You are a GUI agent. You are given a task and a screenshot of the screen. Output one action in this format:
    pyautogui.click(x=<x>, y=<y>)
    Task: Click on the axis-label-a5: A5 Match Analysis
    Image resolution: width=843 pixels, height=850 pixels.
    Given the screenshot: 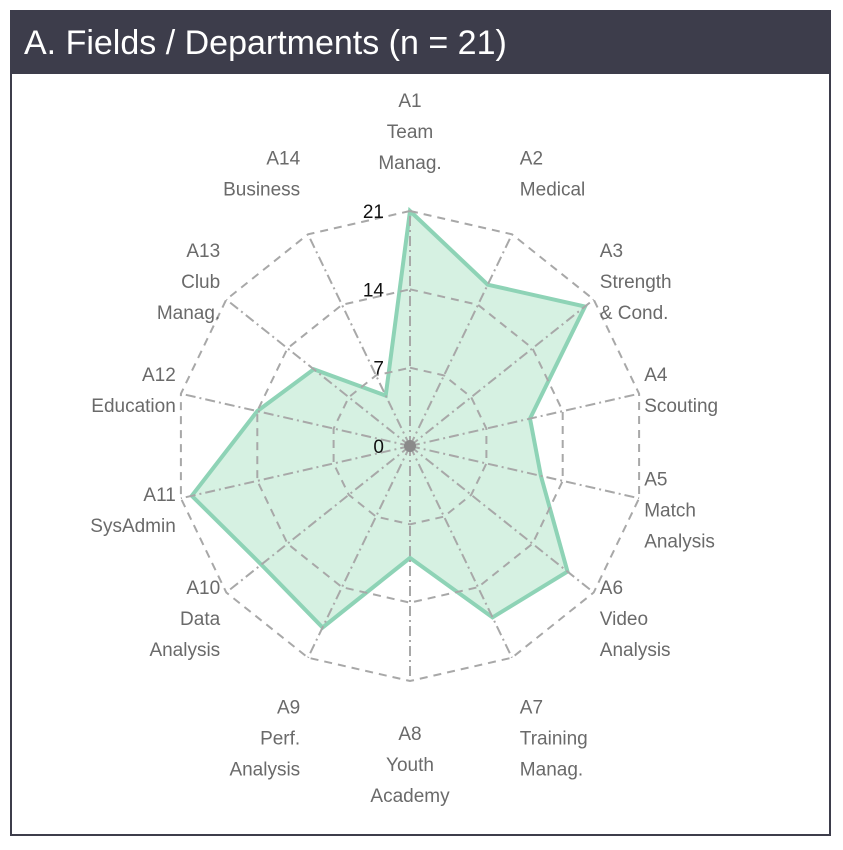 What is the action you would take?
    pyautogui.click(x=679, y=511)
    